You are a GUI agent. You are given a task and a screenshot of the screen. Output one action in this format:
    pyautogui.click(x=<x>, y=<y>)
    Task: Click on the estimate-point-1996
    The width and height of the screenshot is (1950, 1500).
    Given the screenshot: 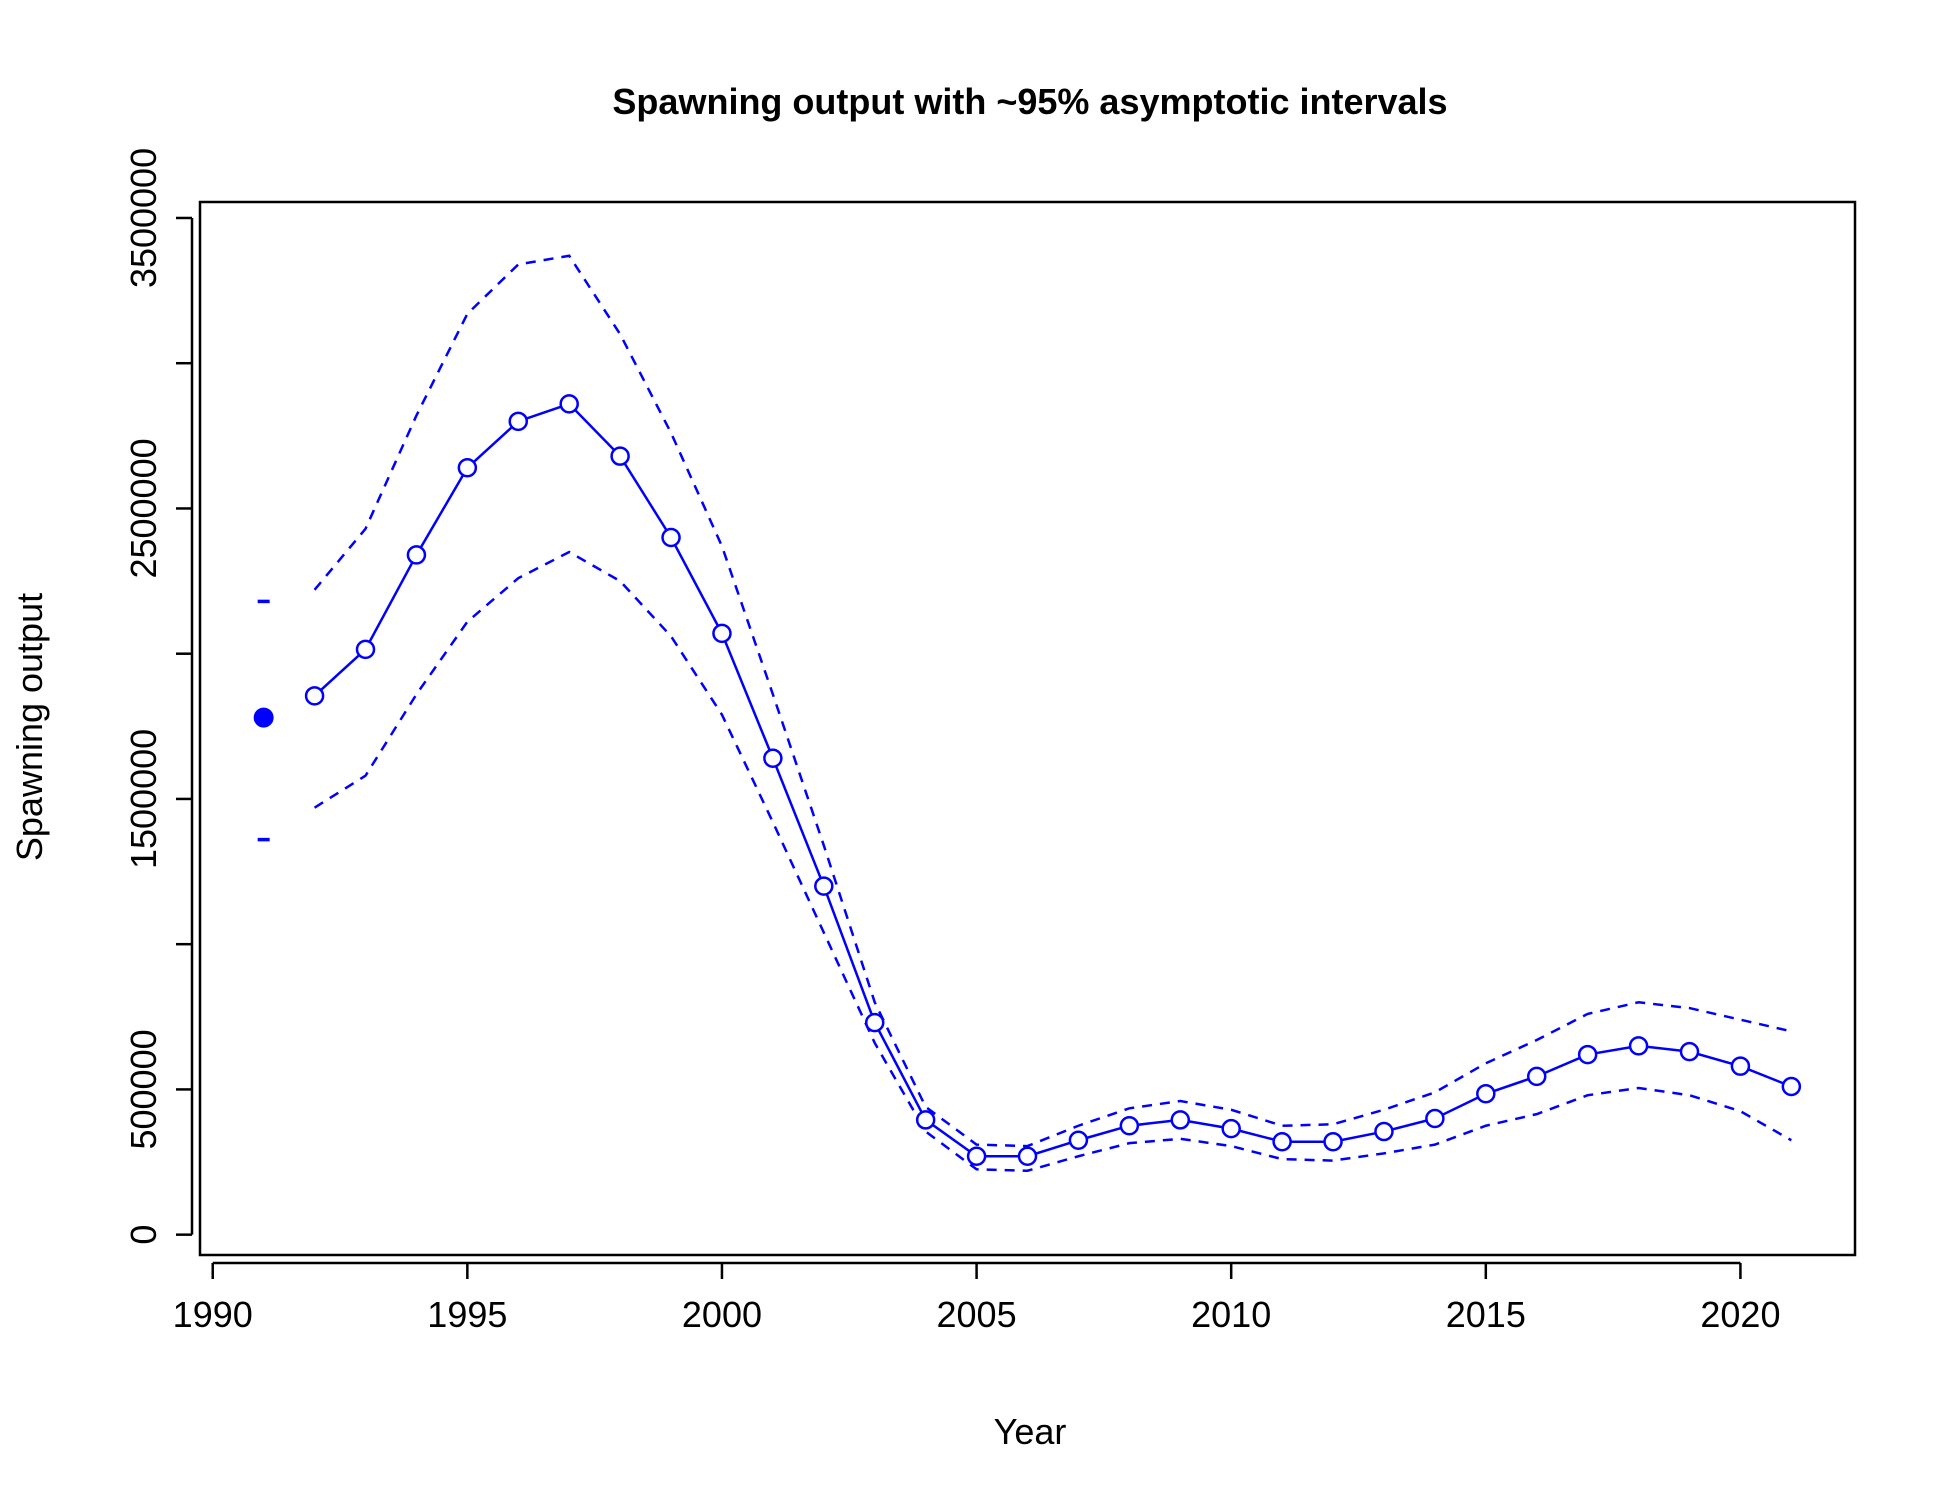 What is the action you would take?
    pyautogui.click(x=518, y=421)
    